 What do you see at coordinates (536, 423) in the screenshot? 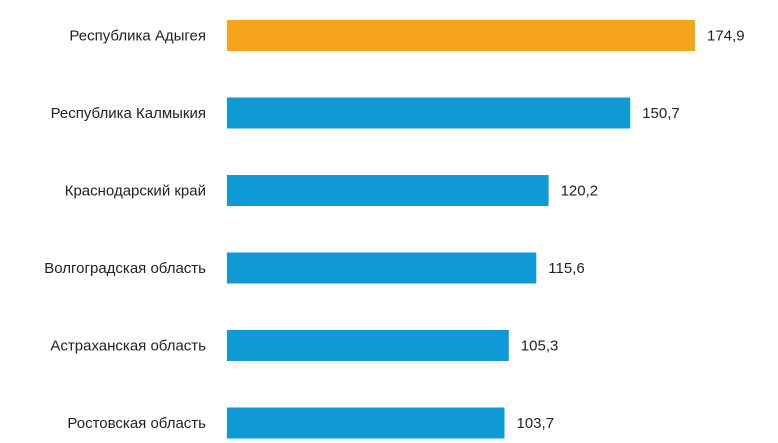
I see `value-label-6: 103,7` at bounding box center [536, 423].